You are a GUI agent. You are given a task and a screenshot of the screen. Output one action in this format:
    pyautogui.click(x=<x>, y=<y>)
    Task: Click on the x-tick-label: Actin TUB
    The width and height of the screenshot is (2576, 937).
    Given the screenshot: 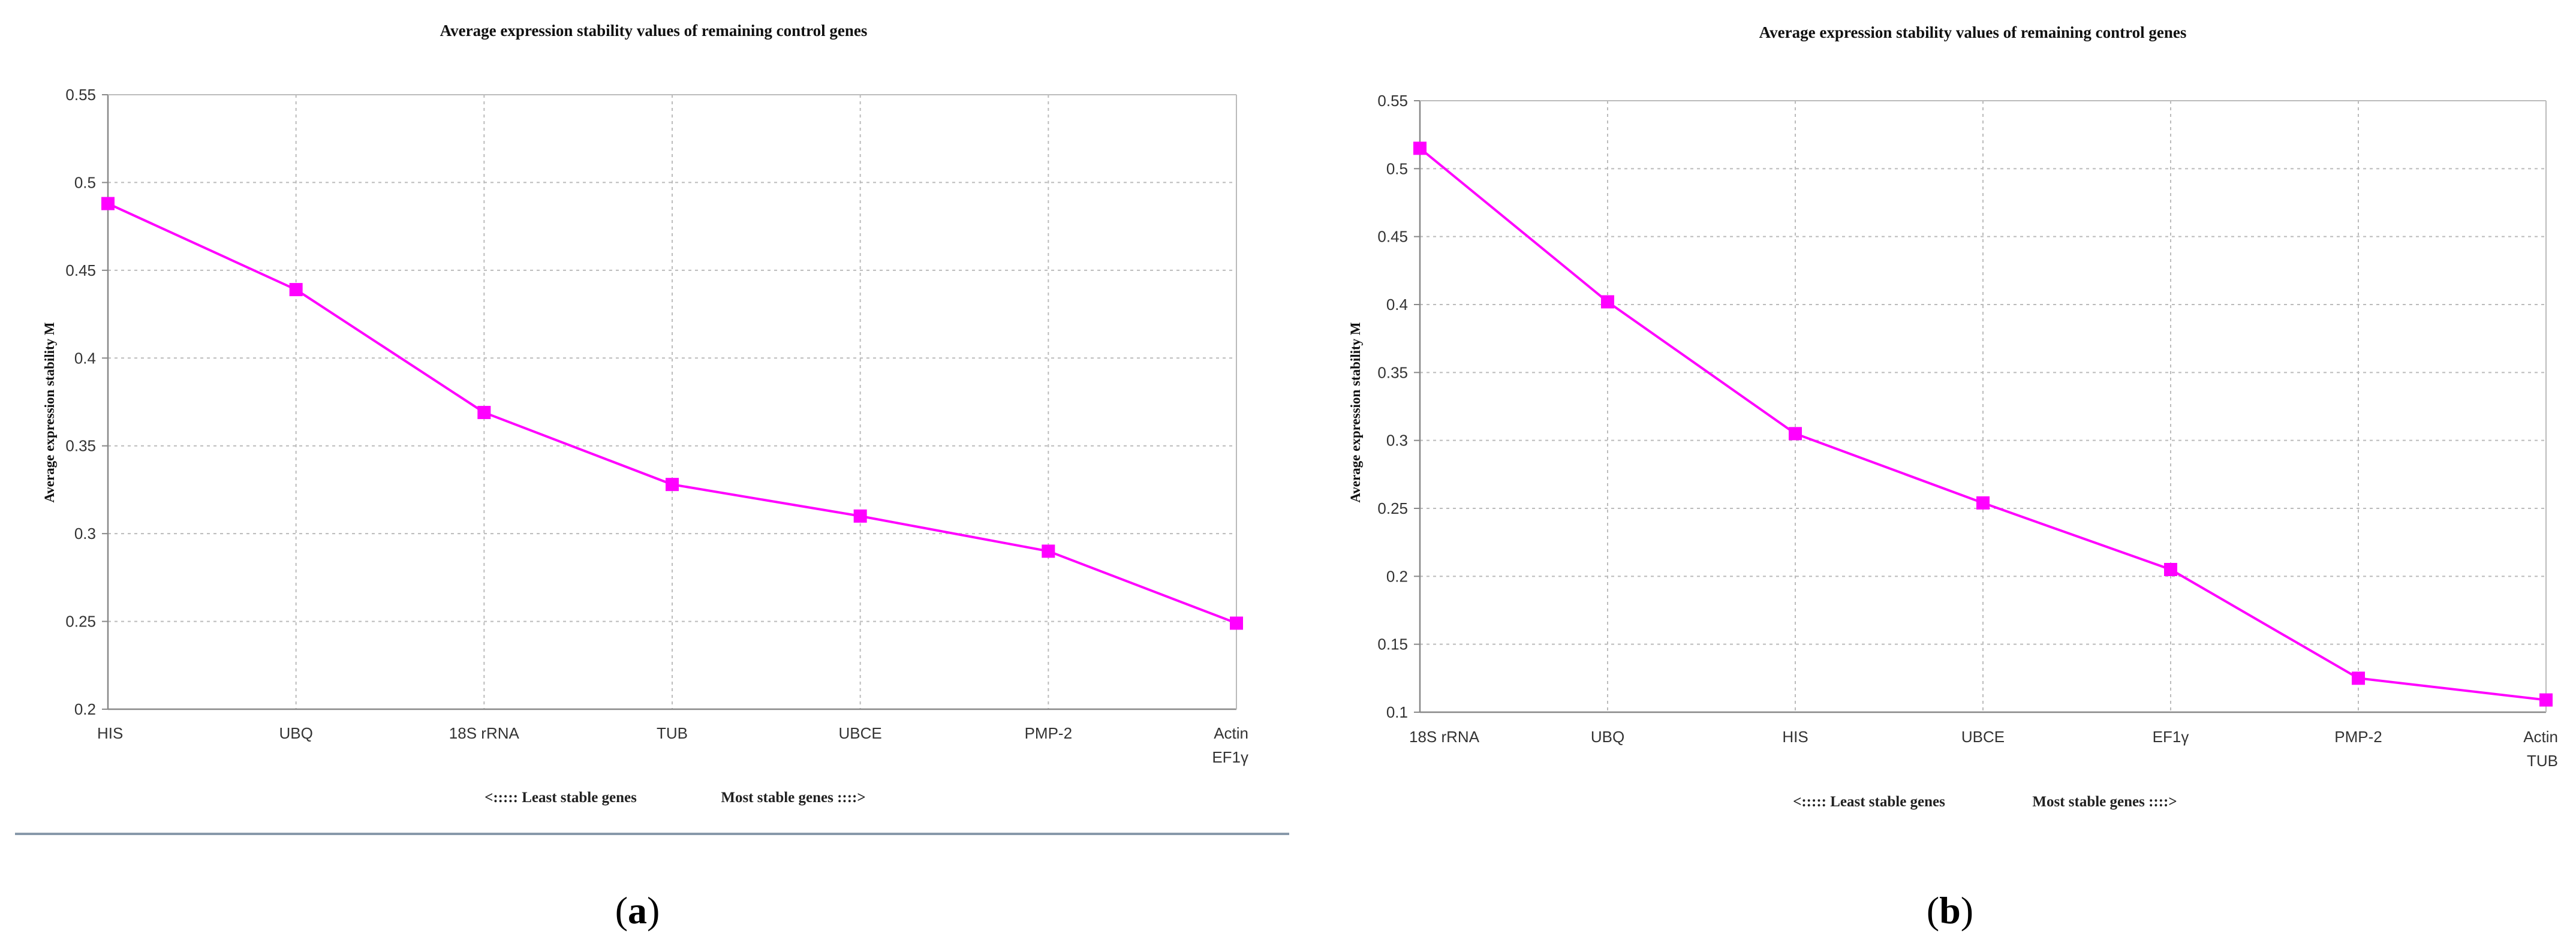 What is the action you would take?
    pyautogui.click(x=2540, y=749)
    